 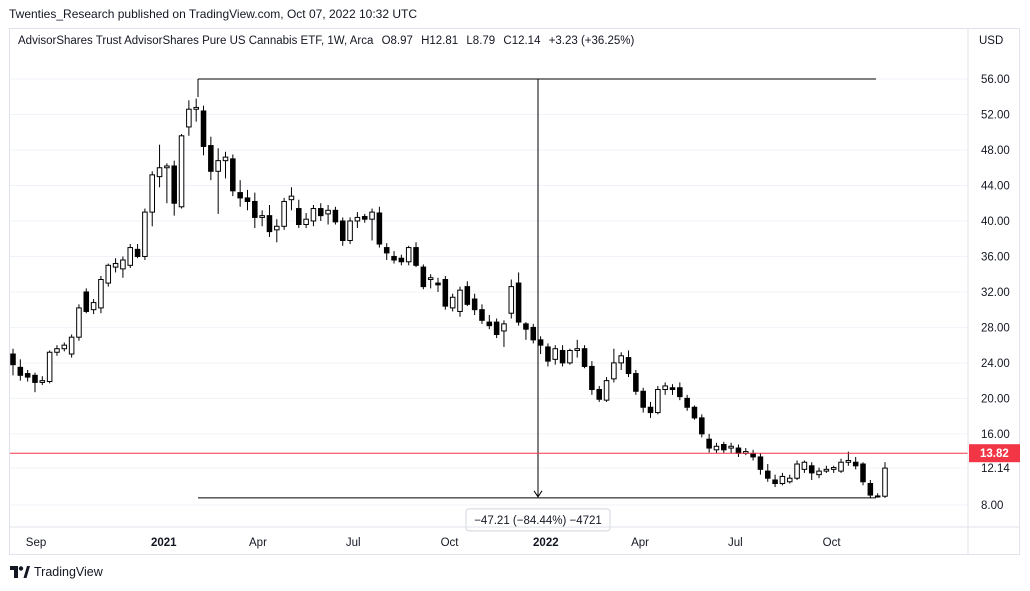 I want to click on tradingview-brand: TradingView, so click(x=56, y=572).